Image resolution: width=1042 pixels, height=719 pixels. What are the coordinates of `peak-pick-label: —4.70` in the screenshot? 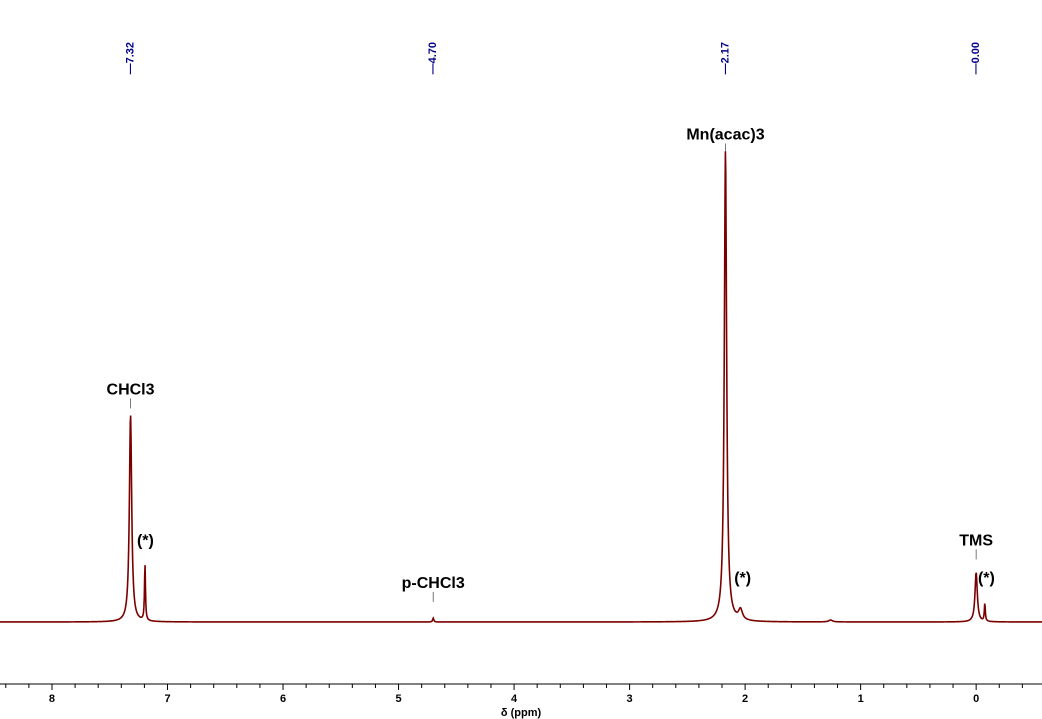 It's located at (433, 58).